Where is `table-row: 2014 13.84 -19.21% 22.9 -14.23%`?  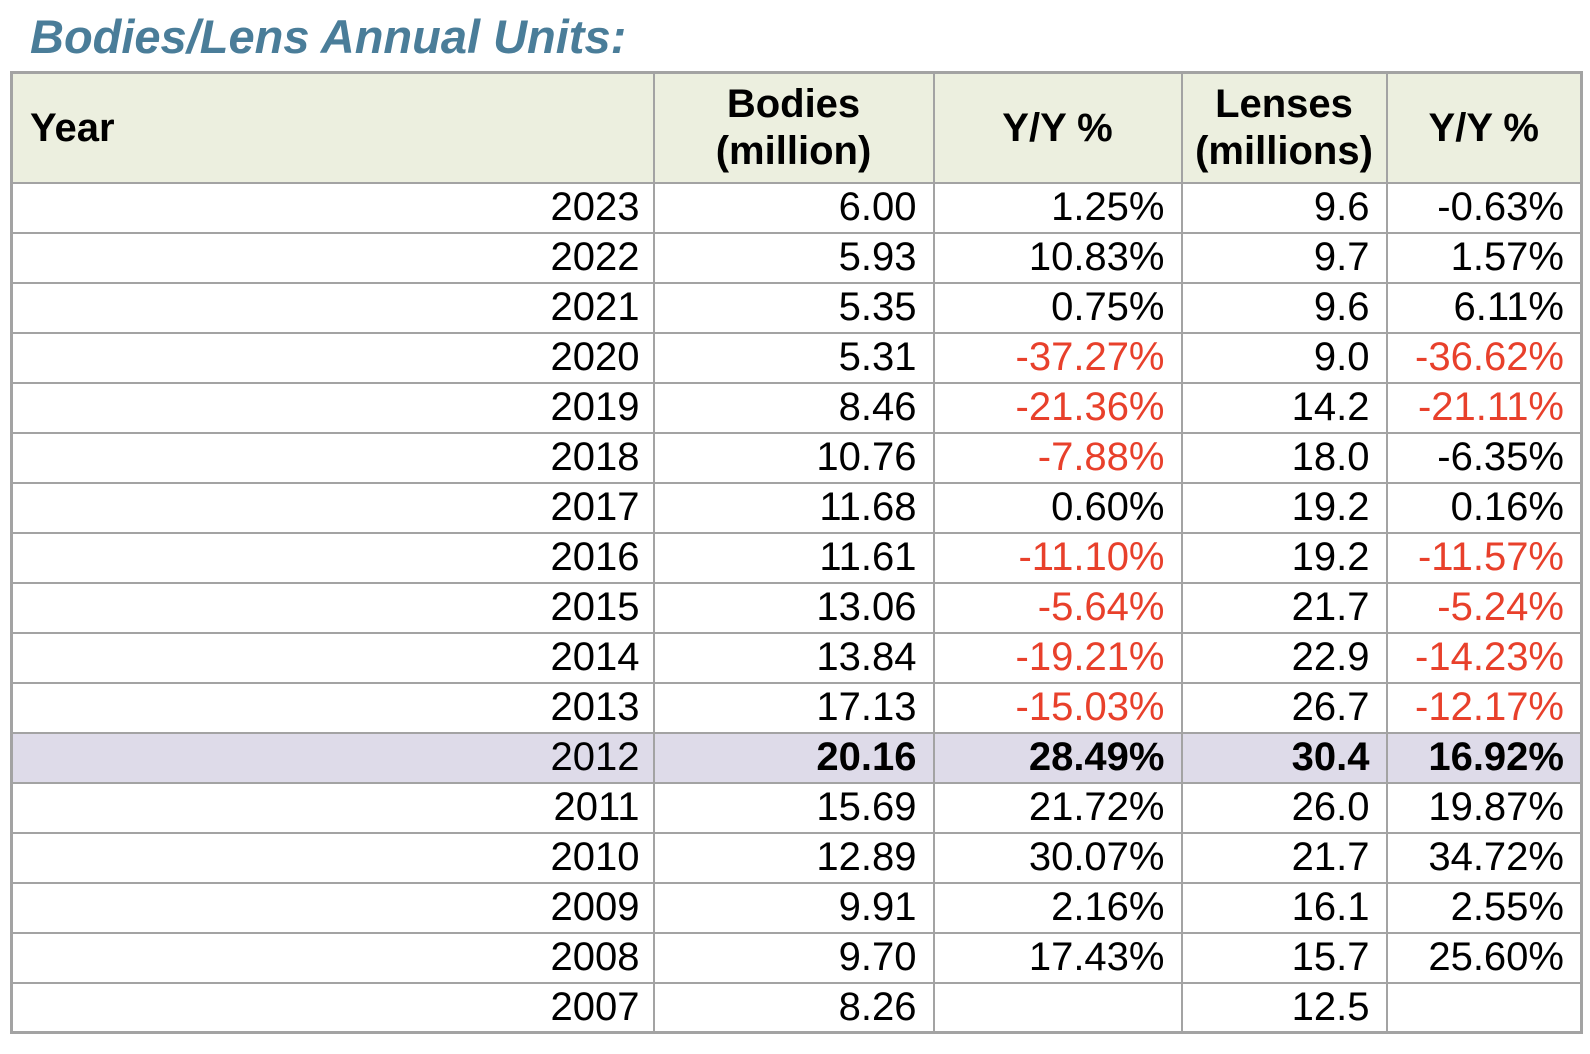 table-row: 2014 13.84 -19.21% 22.9 -14.23% is located at coordinates (796, 657).